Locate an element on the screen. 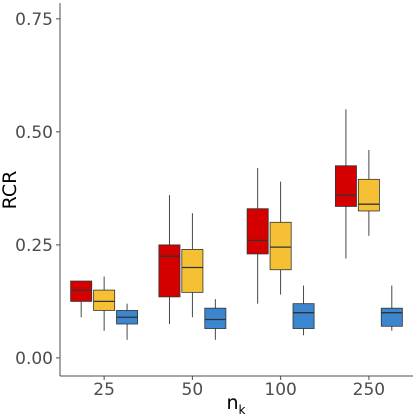 The height and width of the screenshot is (415, 415). x-axis-title: nk is located at coordinates (236, 403).